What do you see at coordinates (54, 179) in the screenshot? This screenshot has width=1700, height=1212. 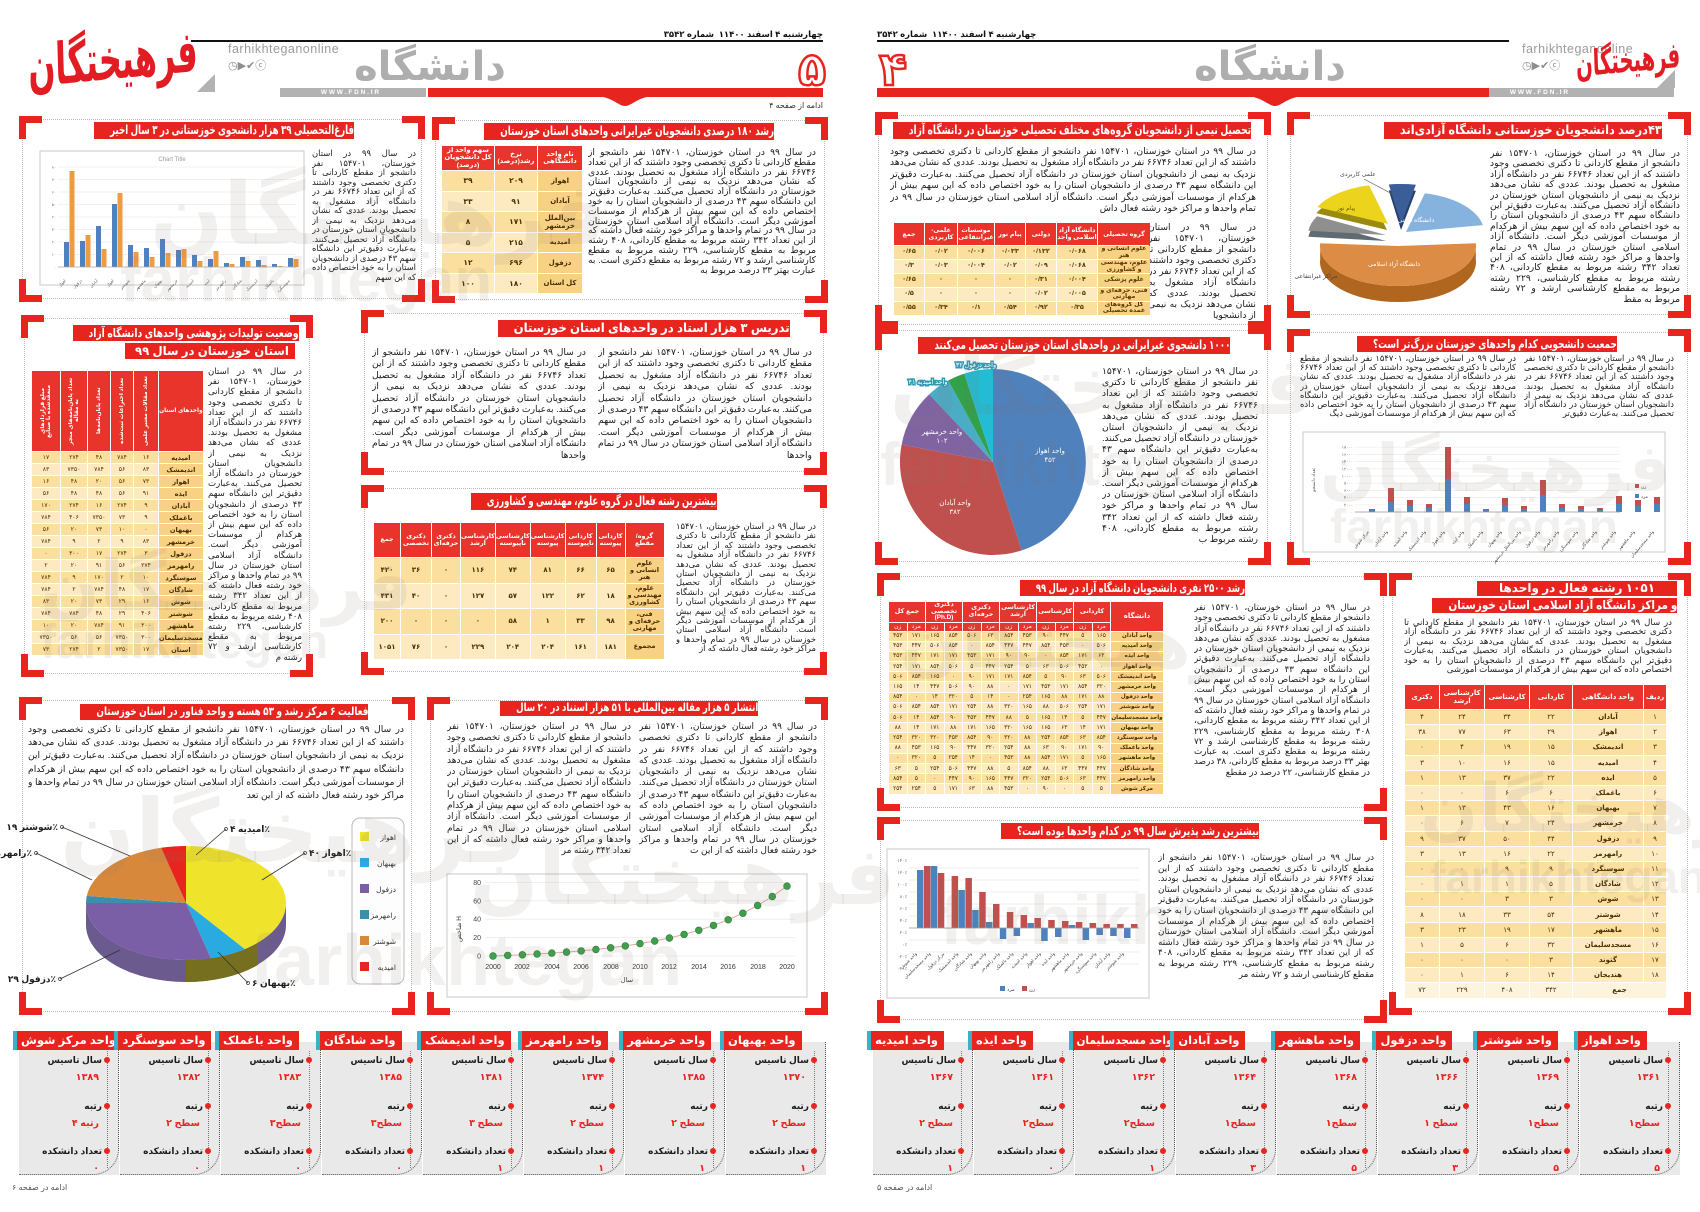 I see `svg-text: ۷۰` at bounding box center [54, 179].